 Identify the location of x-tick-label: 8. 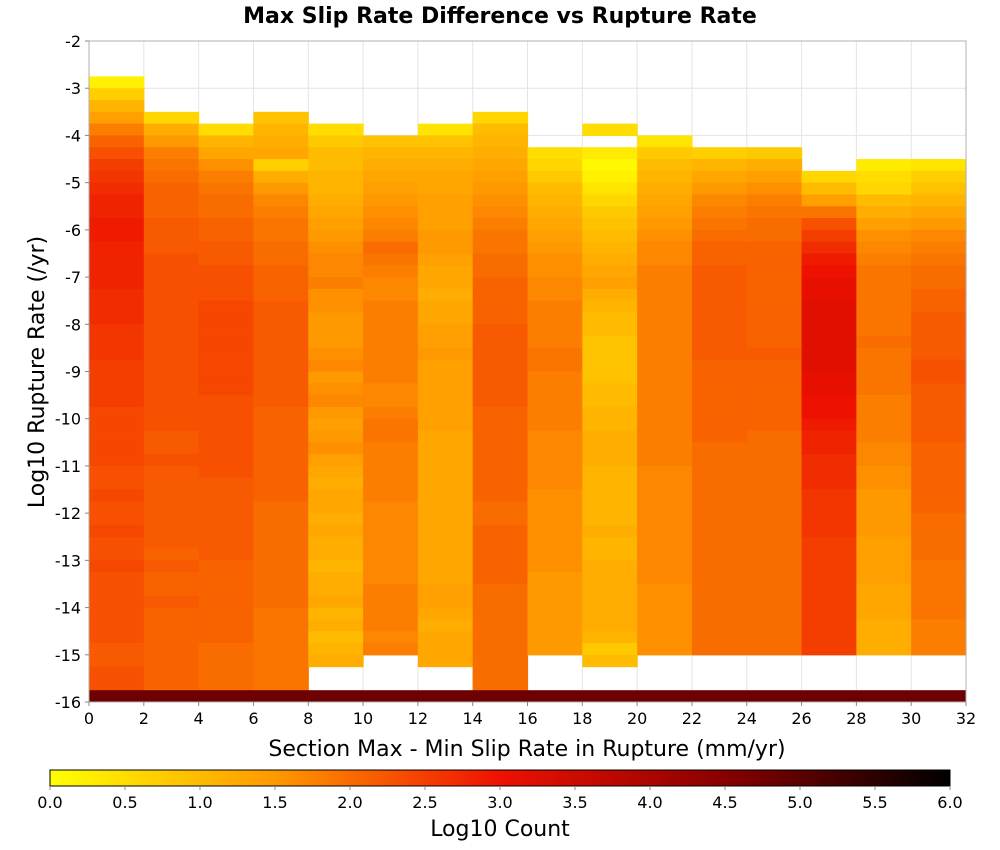
(308, 718).